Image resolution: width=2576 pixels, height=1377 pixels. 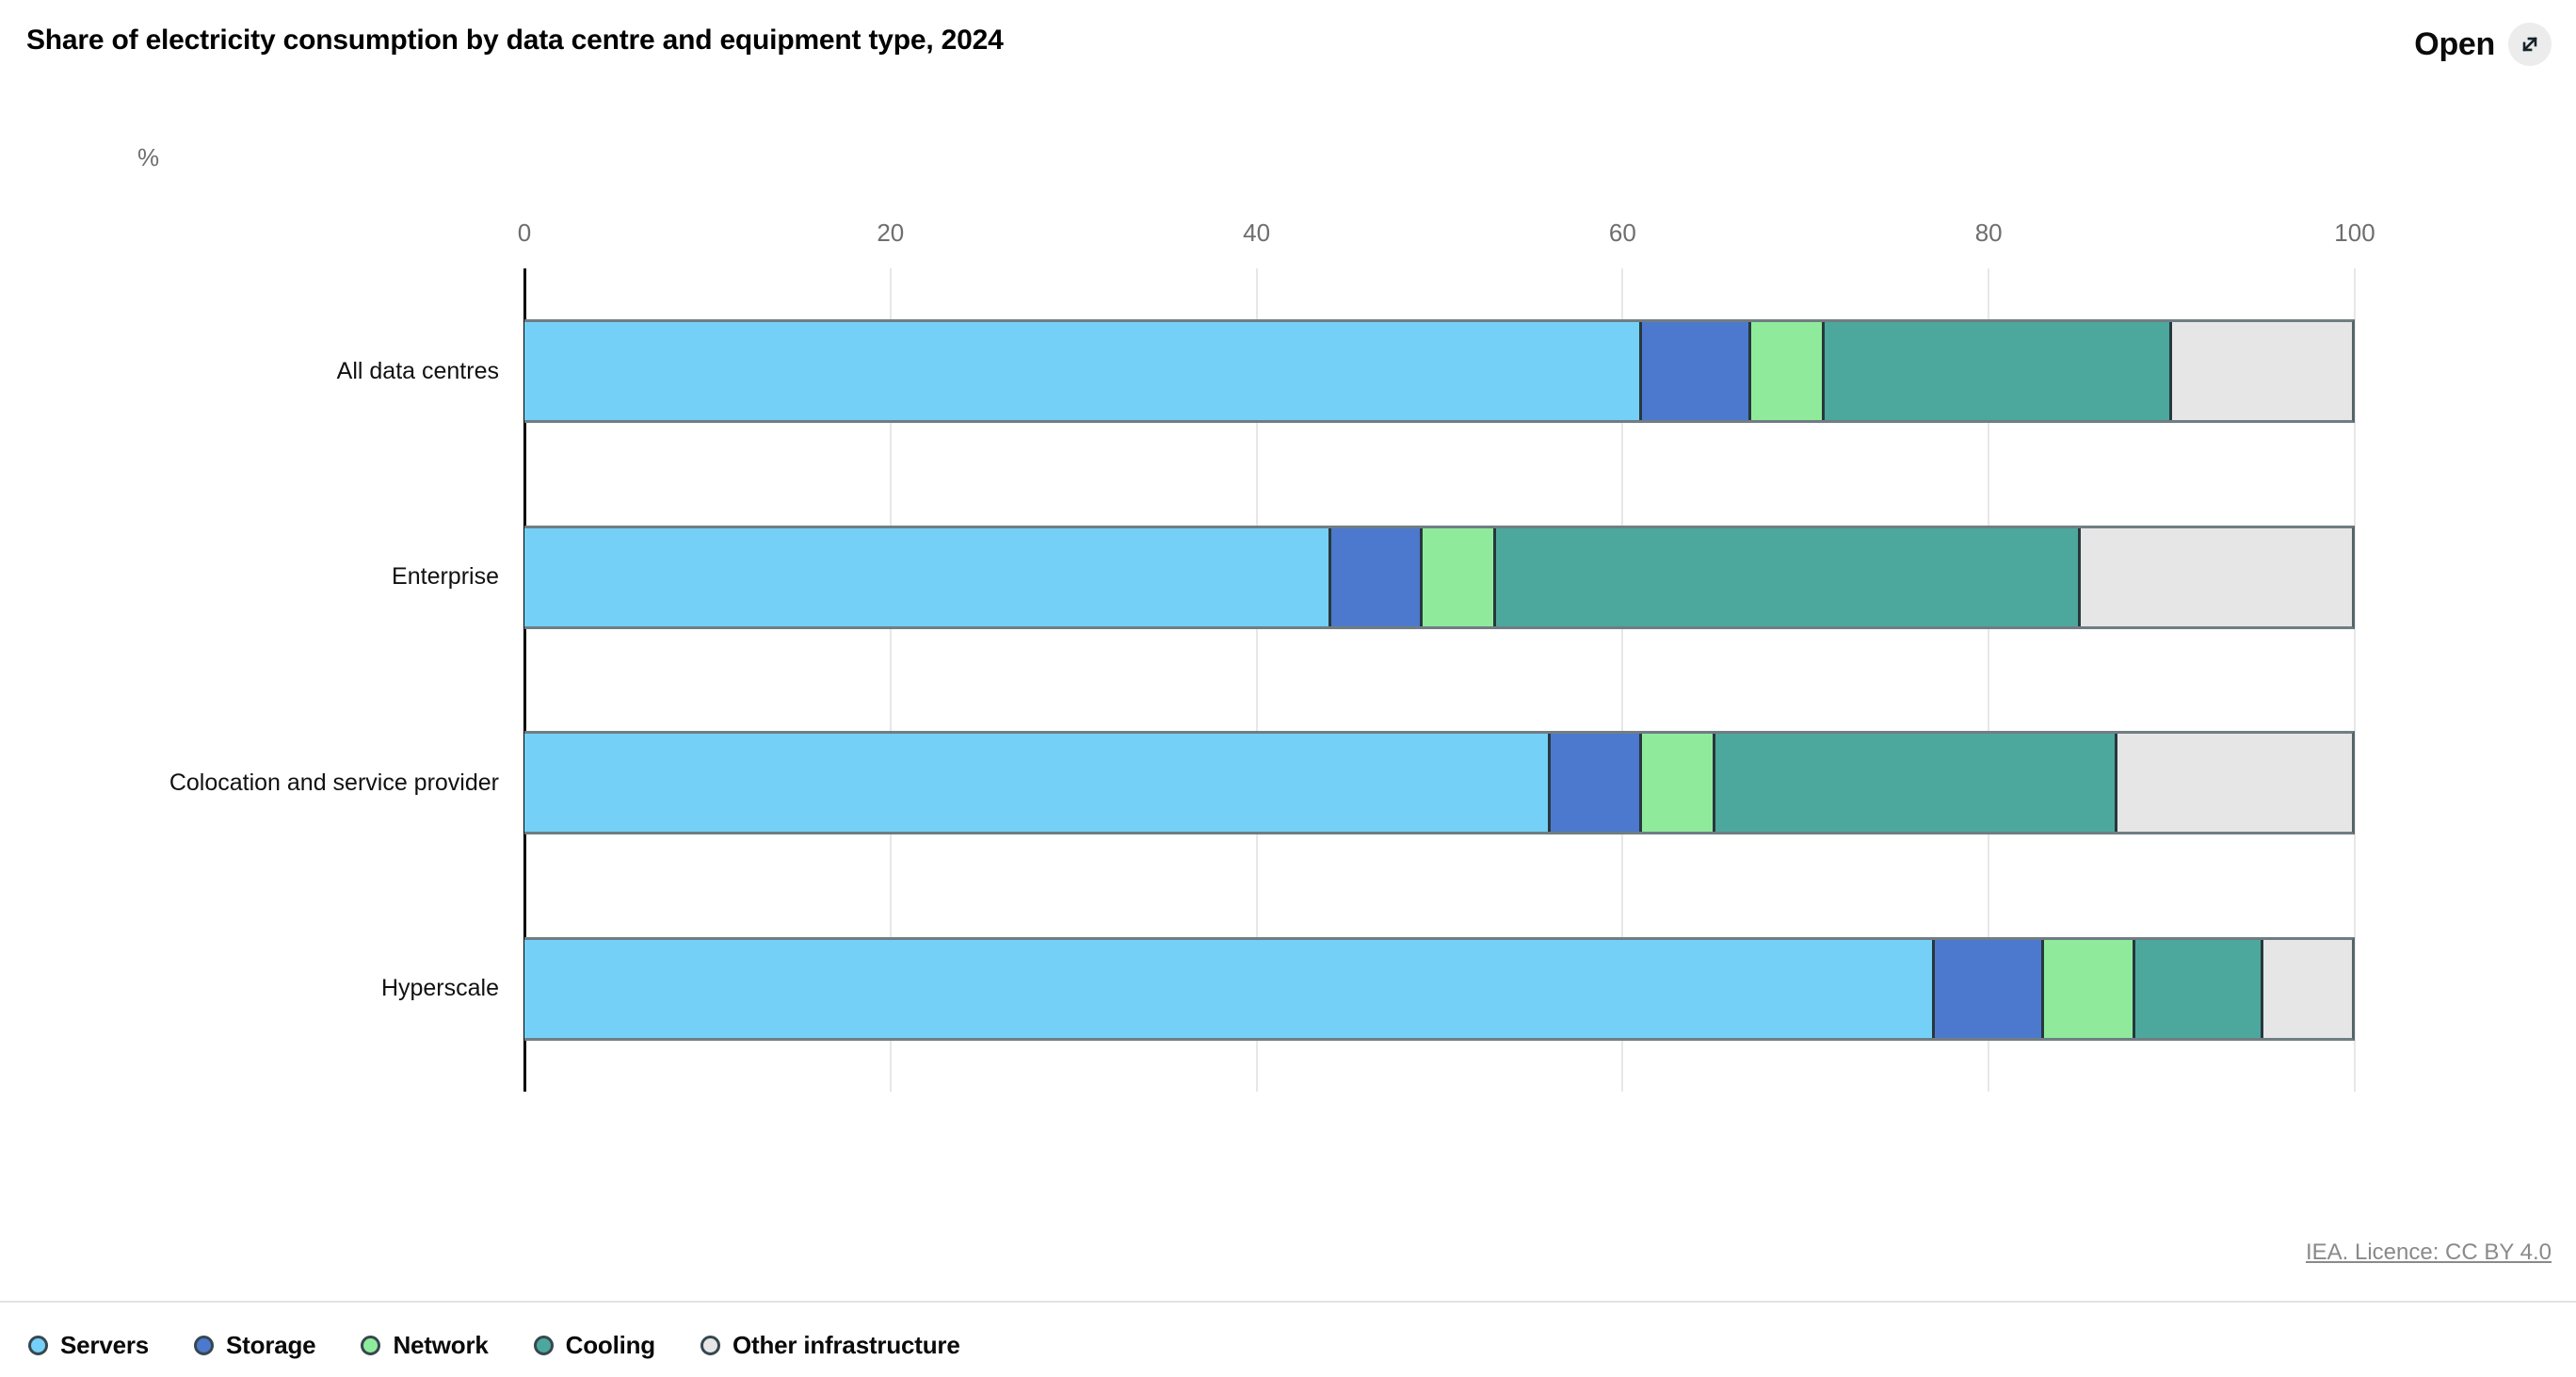 What do you see at coordinates (2454, 44) in the screenshot?
I see `open-button-label: Open` at bounding box center [2454, 44].